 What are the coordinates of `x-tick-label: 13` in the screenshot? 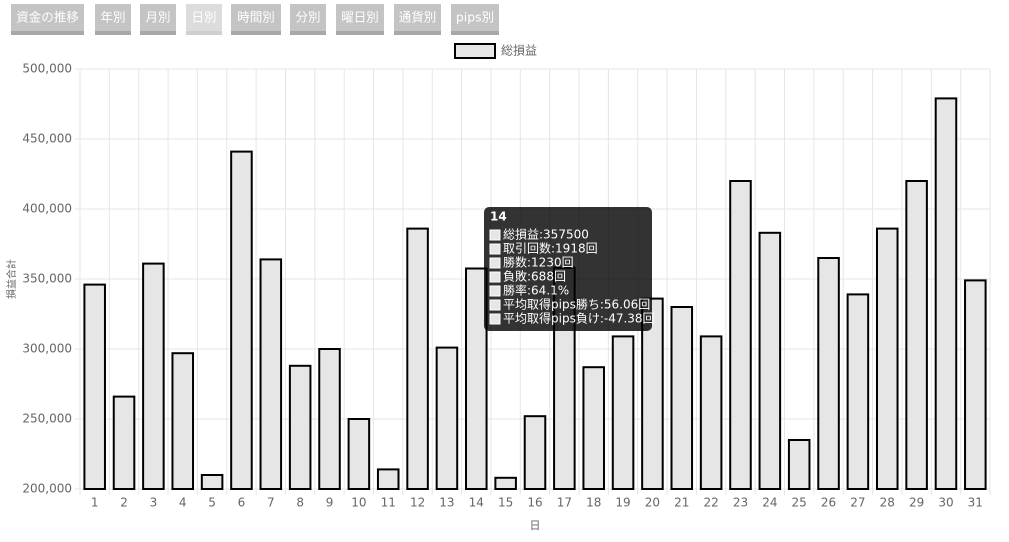 It's located at (446, 503).